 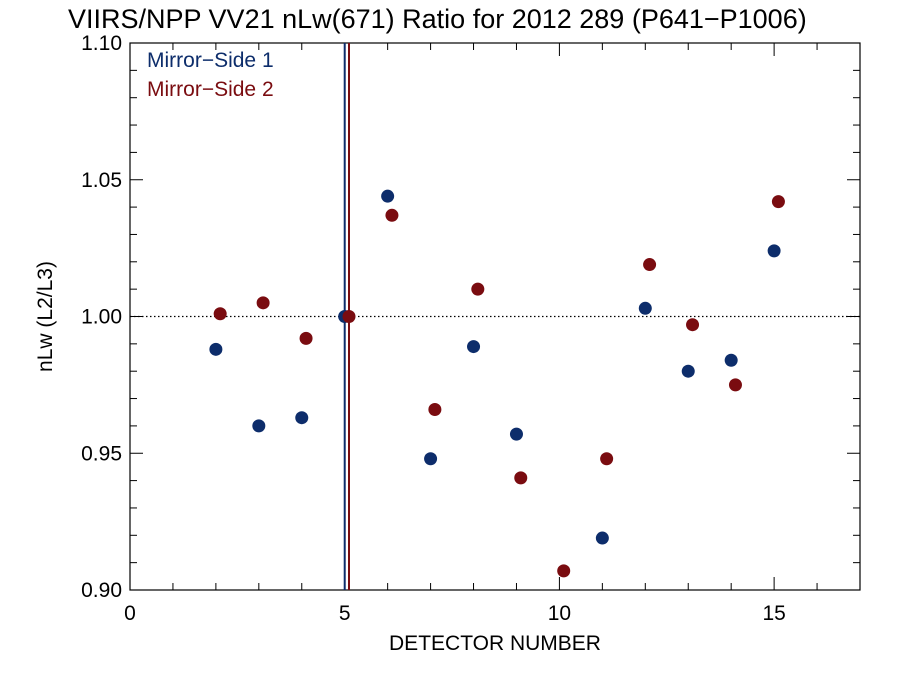 I want to click on legend-entry-1: Mirror−Side 1, so click(x=210, y=60).